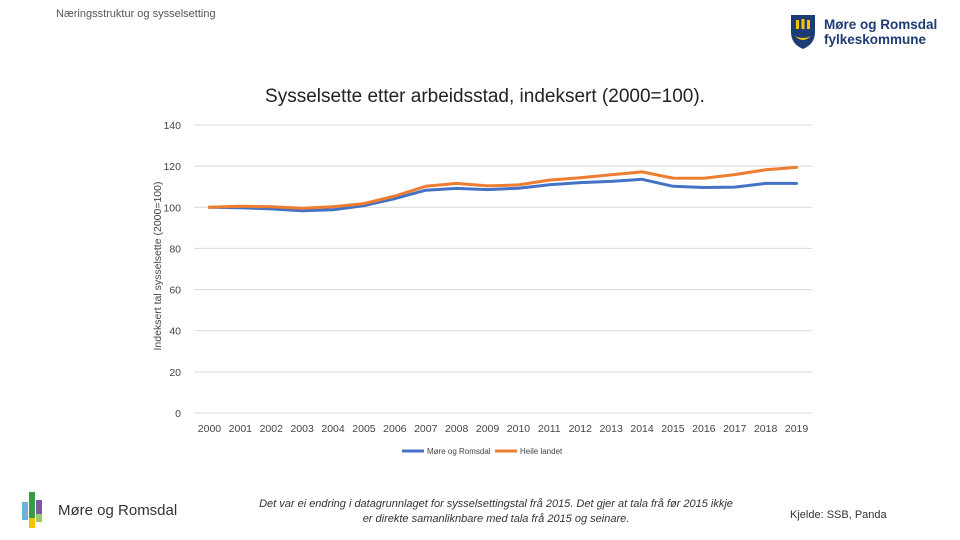 Image resolution: width=960 pixels, height=540 pixels. What do you see at coordinates (175, 249) in the screenshot?
I see `y-tick-label: 80` at bounding box center [175, 249].